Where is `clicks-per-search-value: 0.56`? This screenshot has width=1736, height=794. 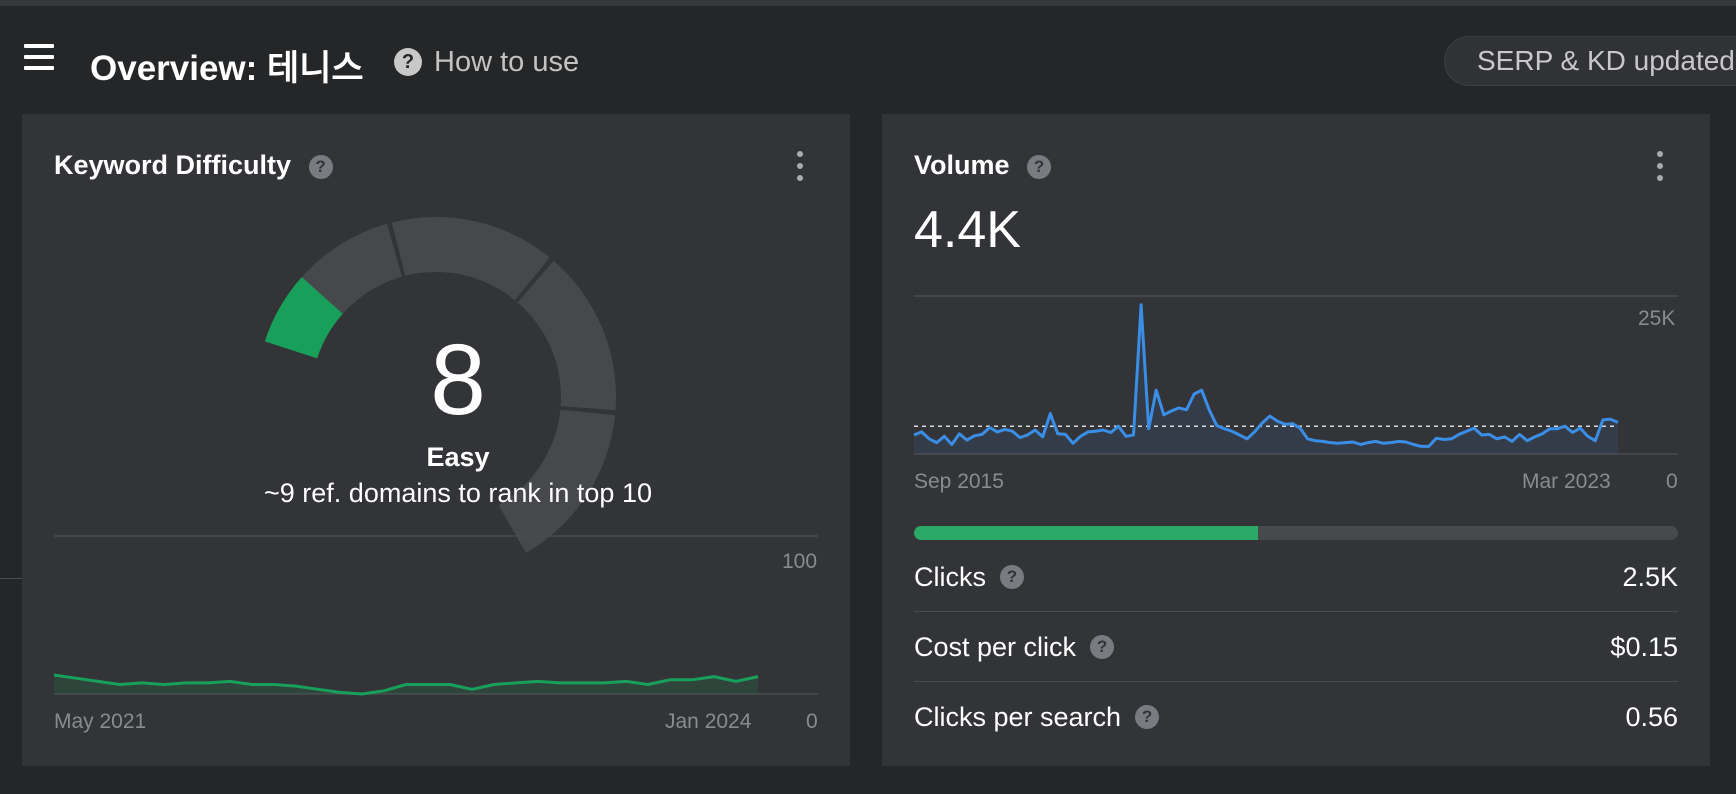
clicks-per-search-value: 0.56 is located at coordinates (1651, 716).